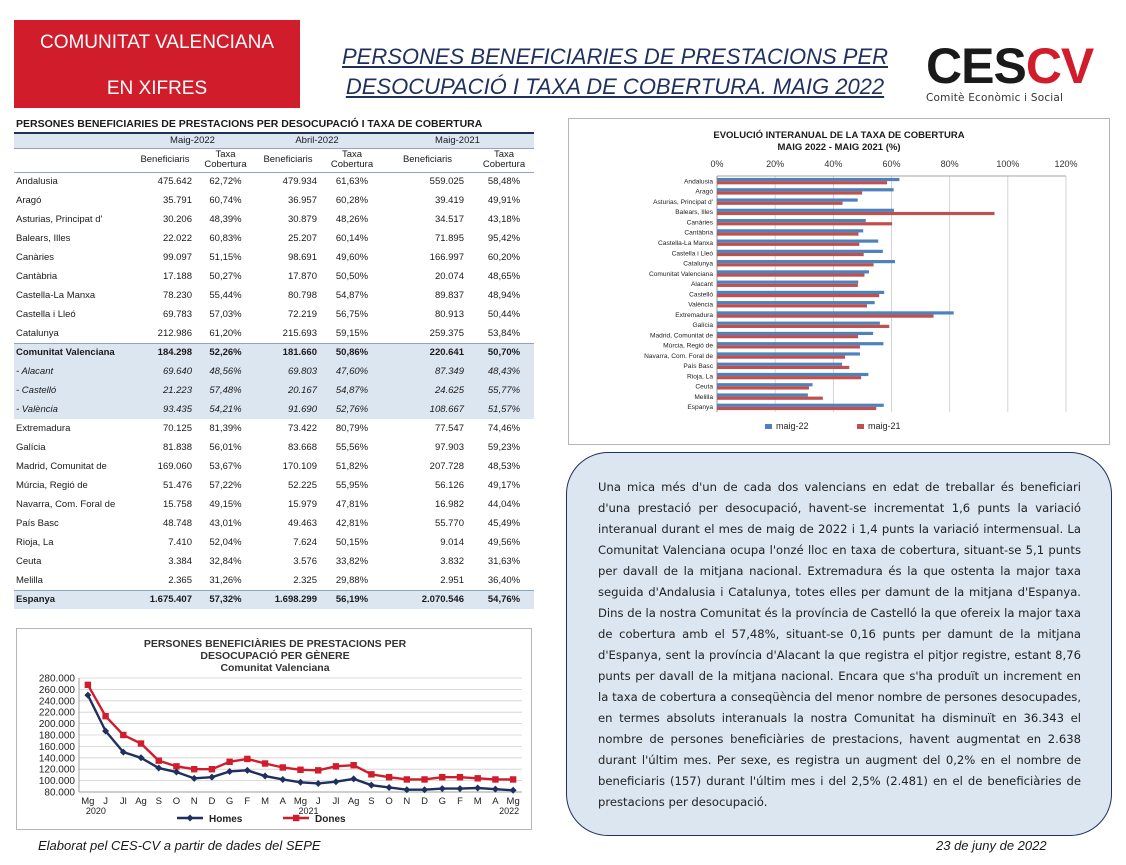 This screenshot has height=865, width=1126. I want to click on badge-line-1: COMUNITAT VALENCIANA, so click(156, 42).